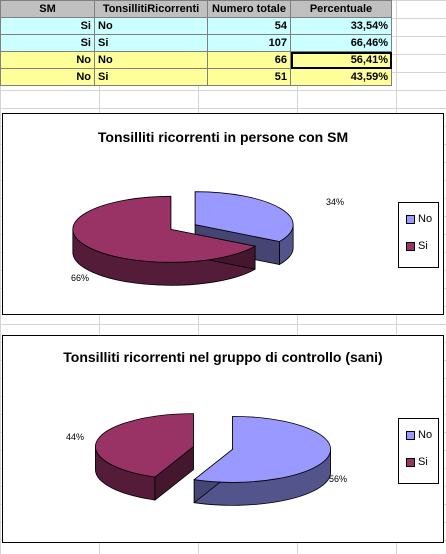  I want to click on pct-label-no: 56%, so click(338, 479).